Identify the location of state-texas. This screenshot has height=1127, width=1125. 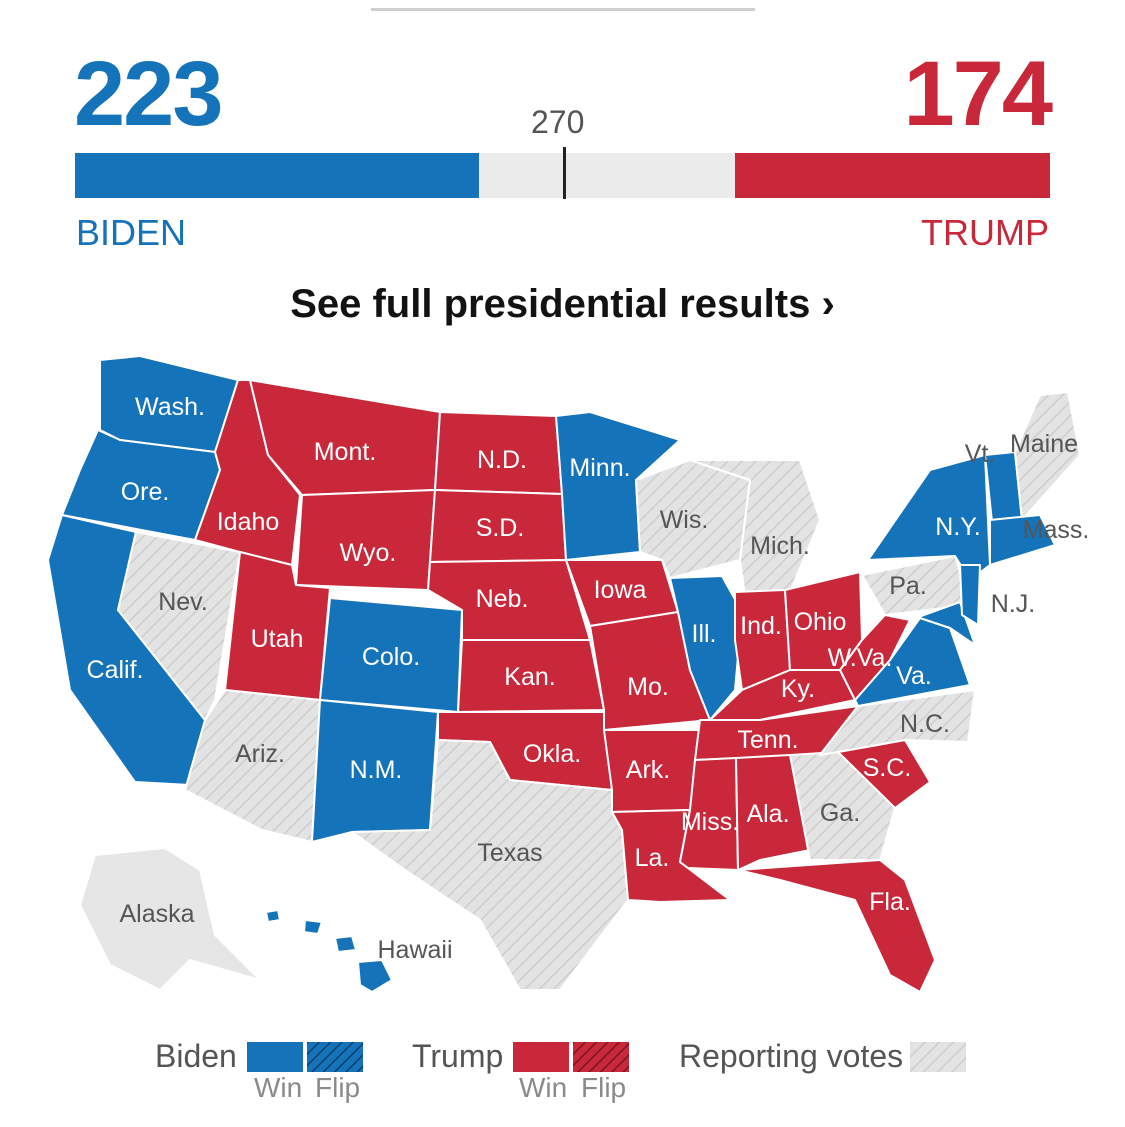
(490, 865).